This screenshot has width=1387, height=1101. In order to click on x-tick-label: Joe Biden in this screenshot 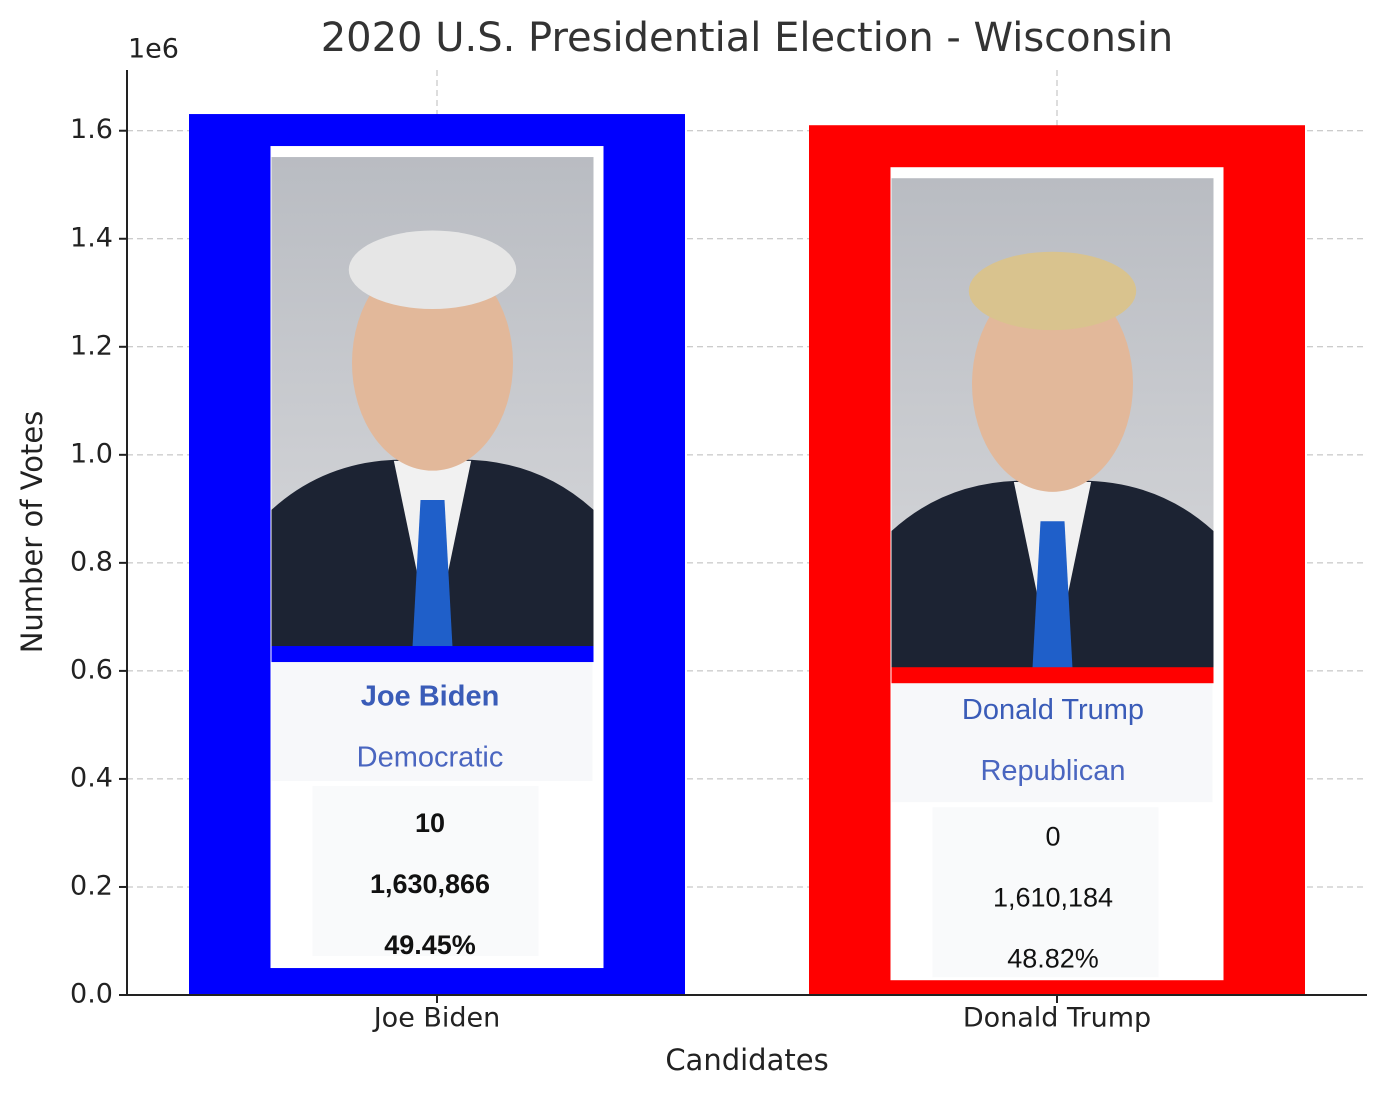, I will do `click(436, 1018)`.